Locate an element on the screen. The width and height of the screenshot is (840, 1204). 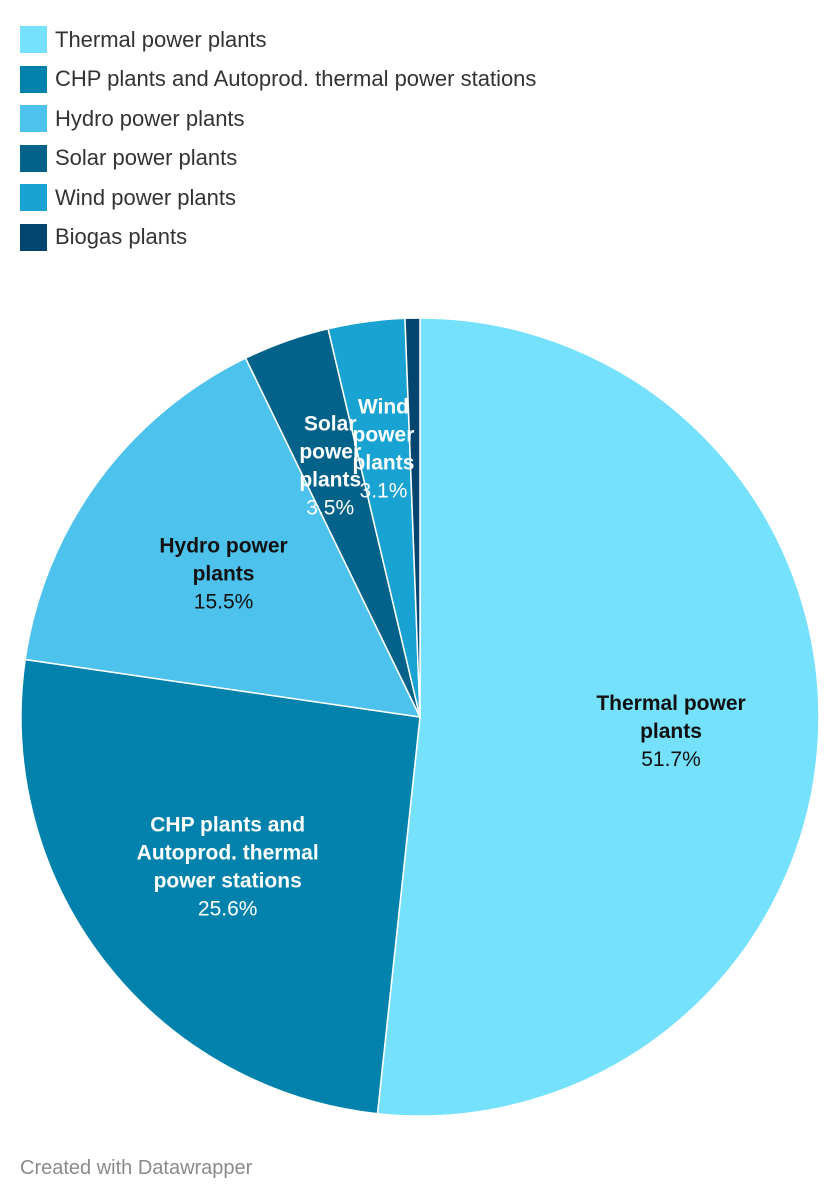
legend-label: Solar power plants is located at coordinates (146, 158).